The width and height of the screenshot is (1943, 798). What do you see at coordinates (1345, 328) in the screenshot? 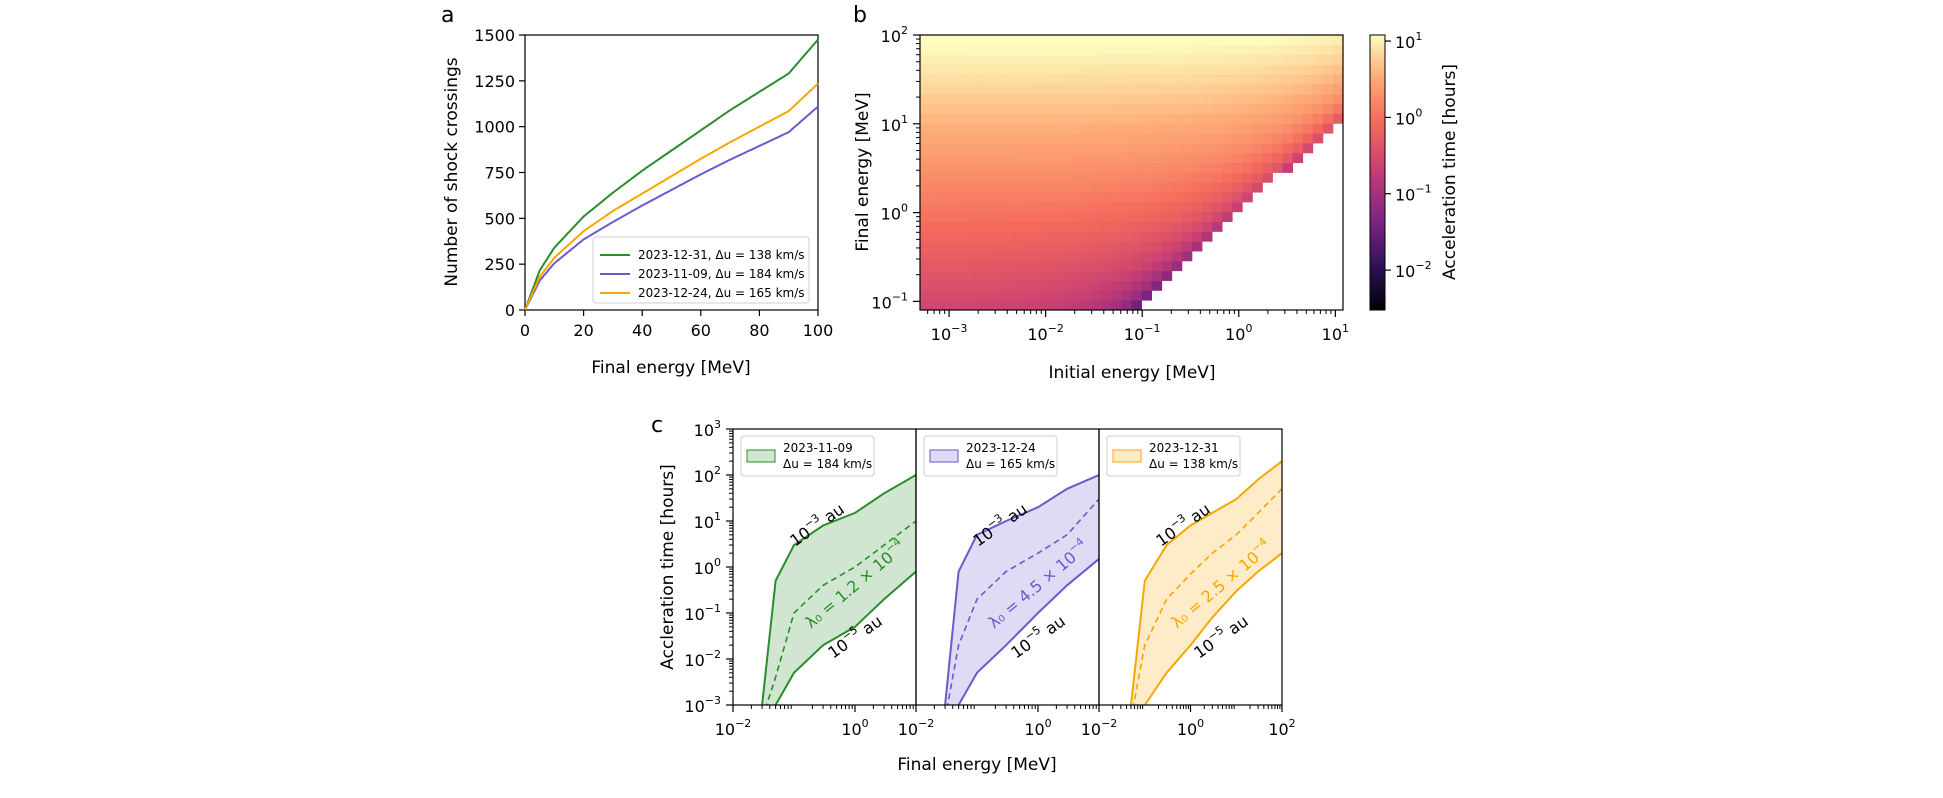
I see `panel-b-x-tick-label-exp: 1` at bounding box center [1345, 328].